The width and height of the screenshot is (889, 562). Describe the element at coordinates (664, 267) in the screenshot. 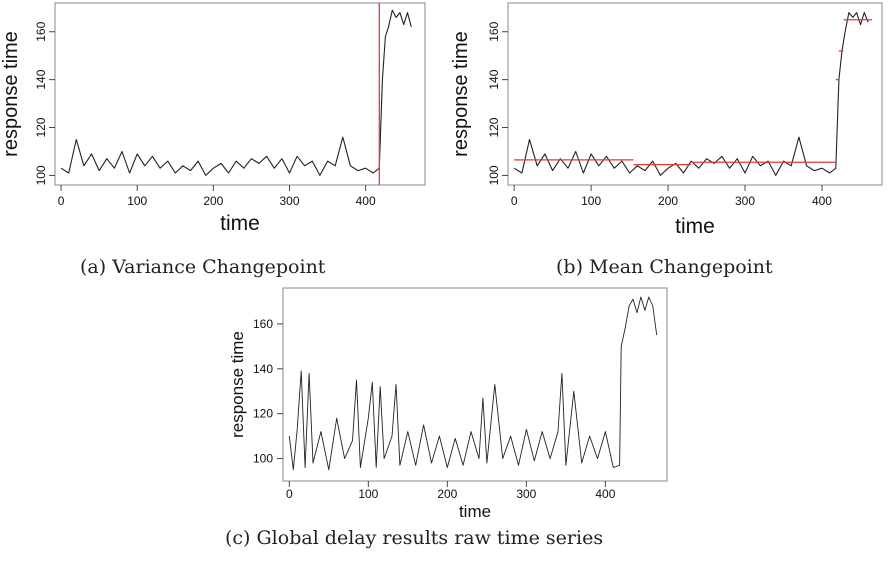

I see `caption-b: (b) Mean Changepoint` at that location.